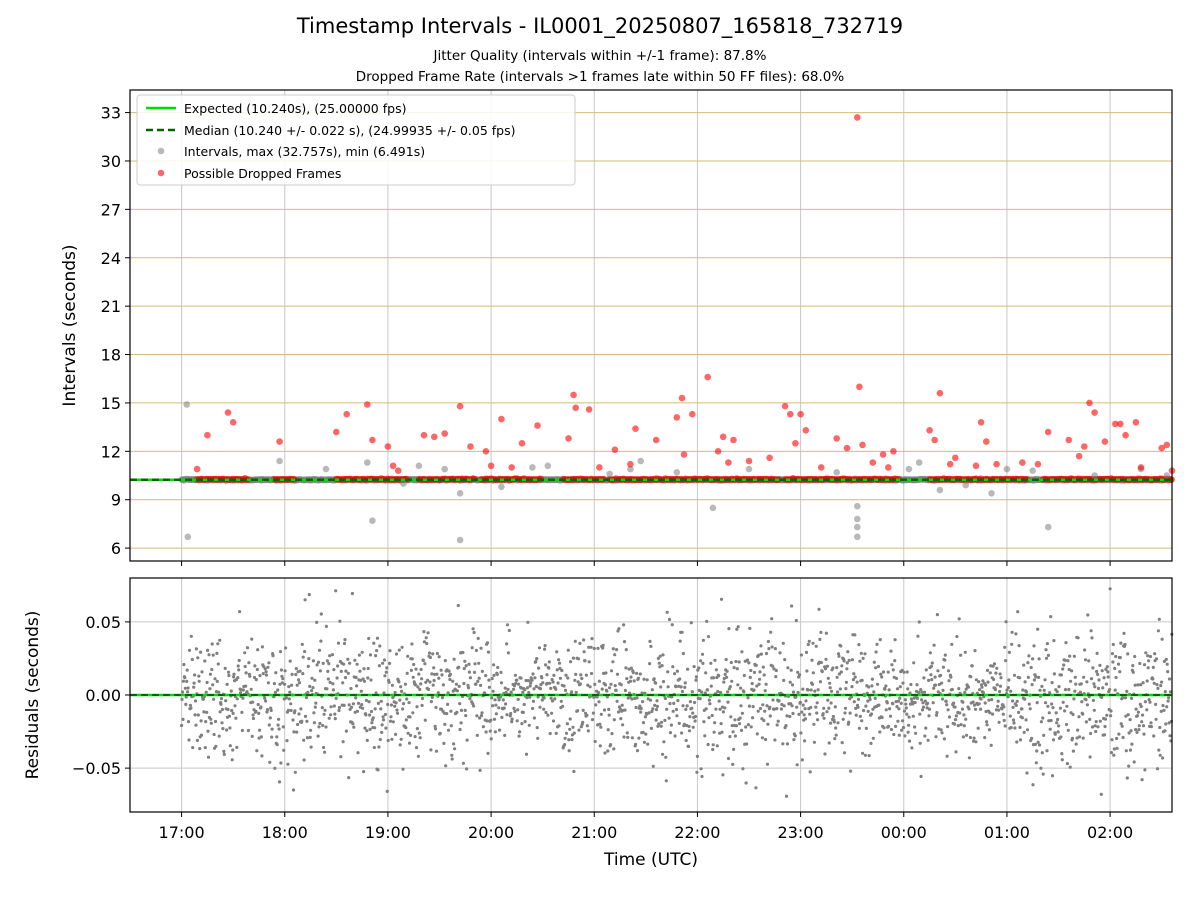 The height and width of the screenshot is (900, 1200). Describe the element at coordinates (857, 506) in the screenshot. I see `interval-point` at that location.